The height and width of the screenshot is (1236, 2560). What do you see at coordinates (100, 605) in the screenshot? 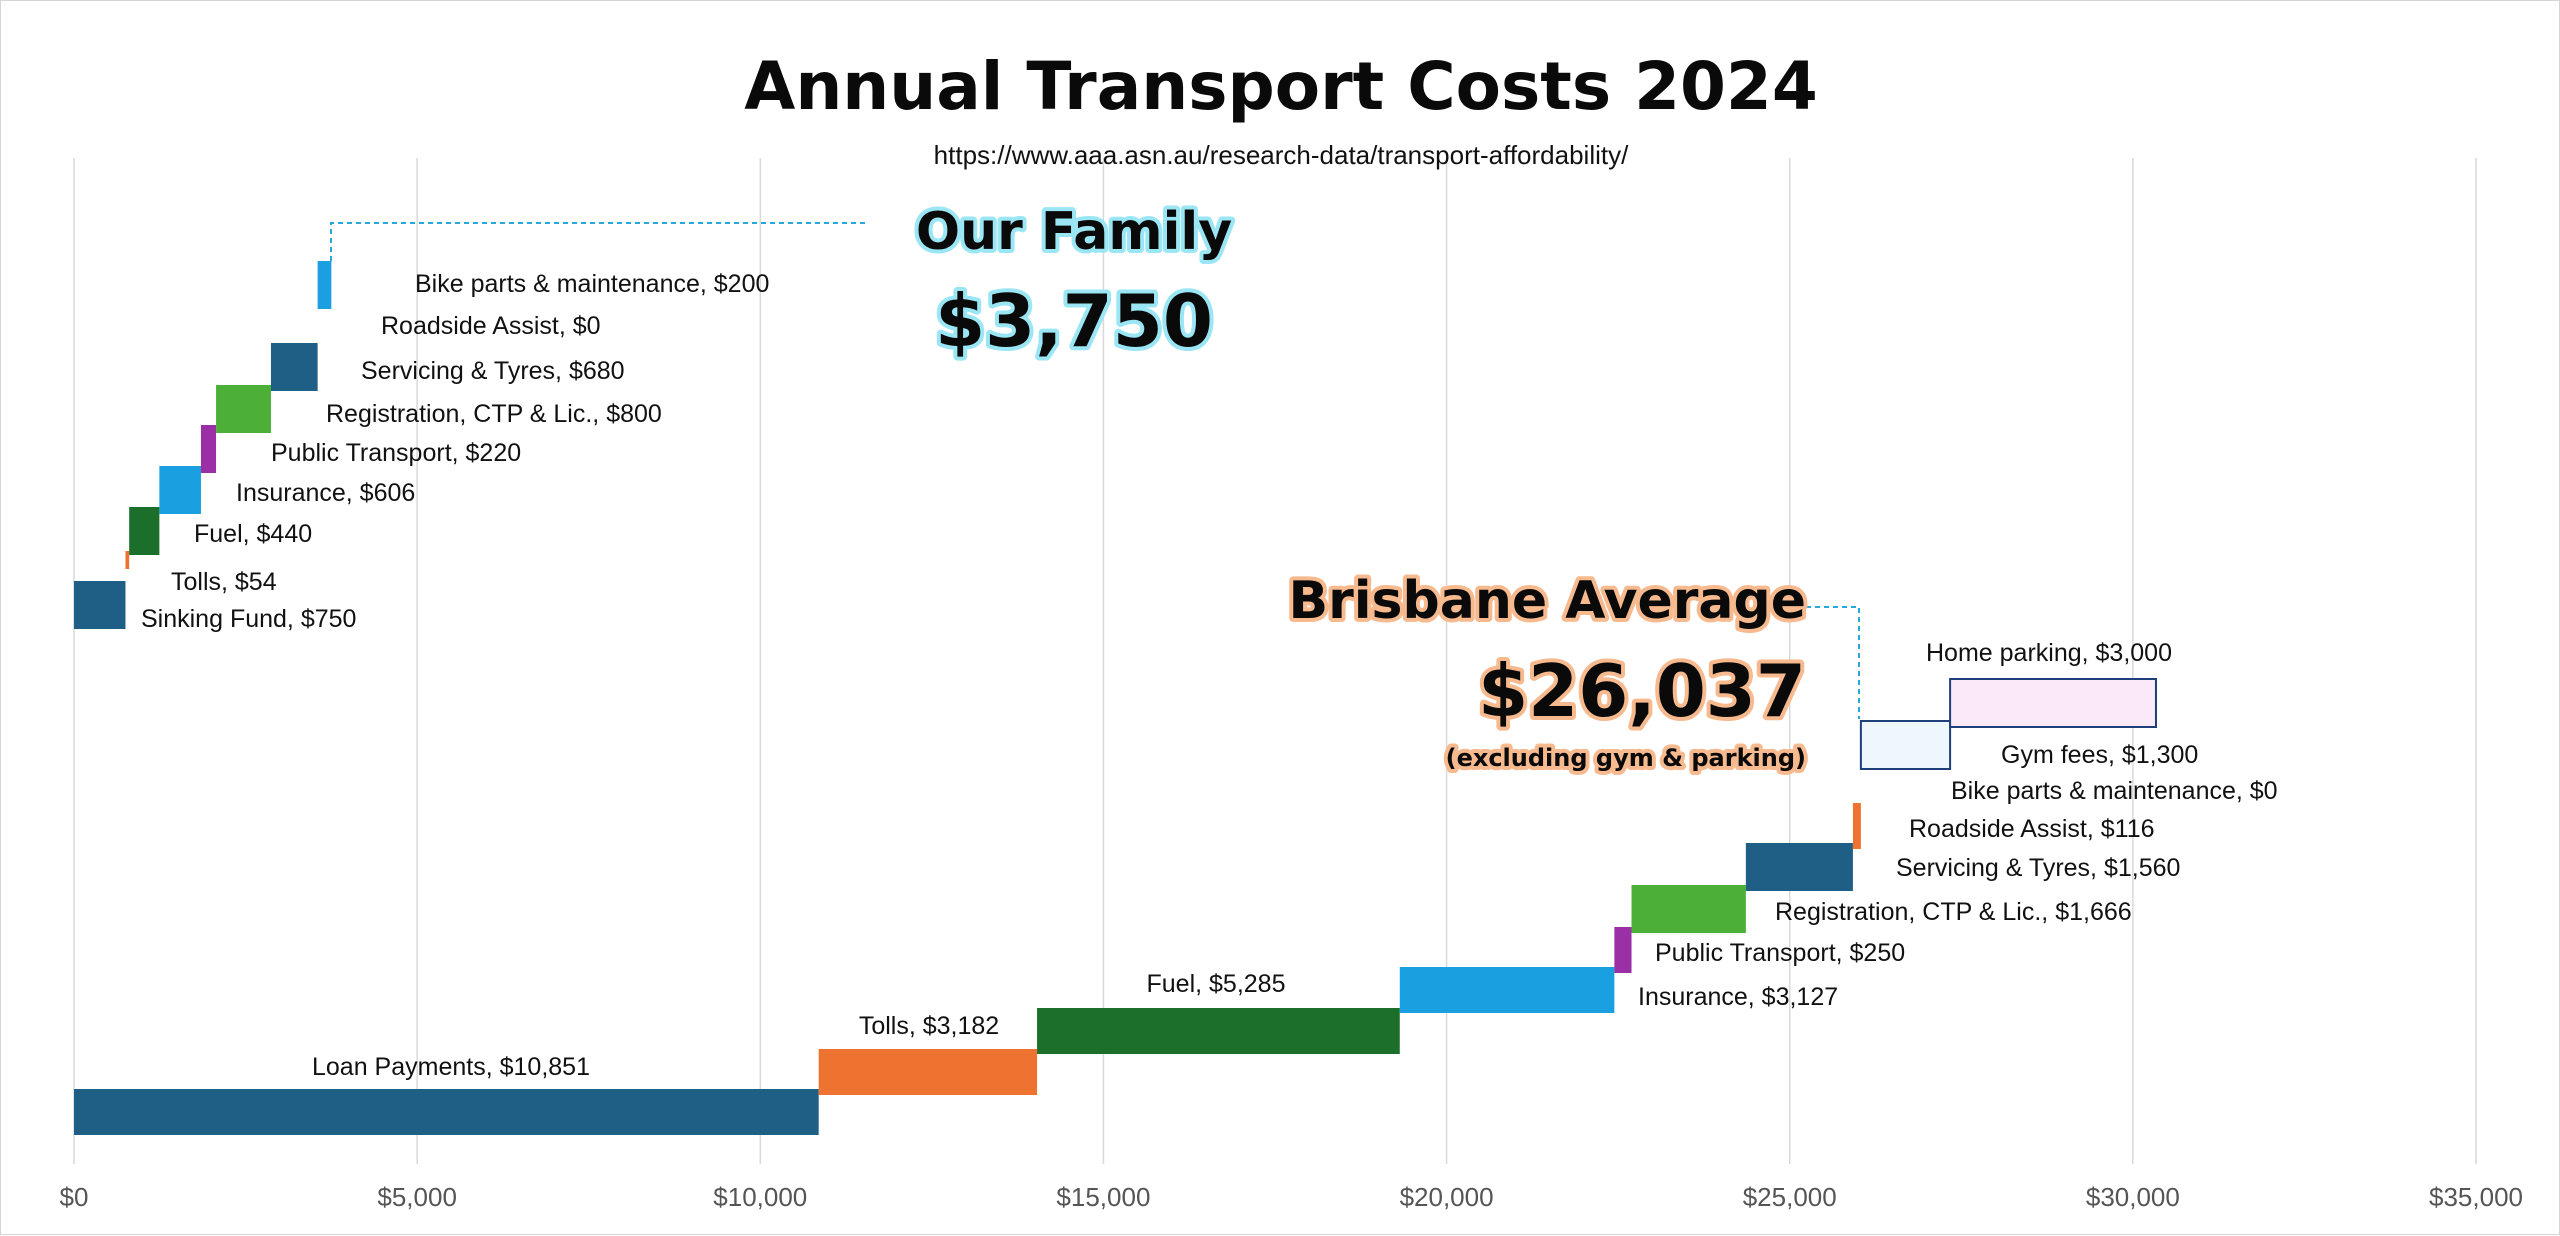
I see `bar-sinking-fund` at bounding box center [100, 605].